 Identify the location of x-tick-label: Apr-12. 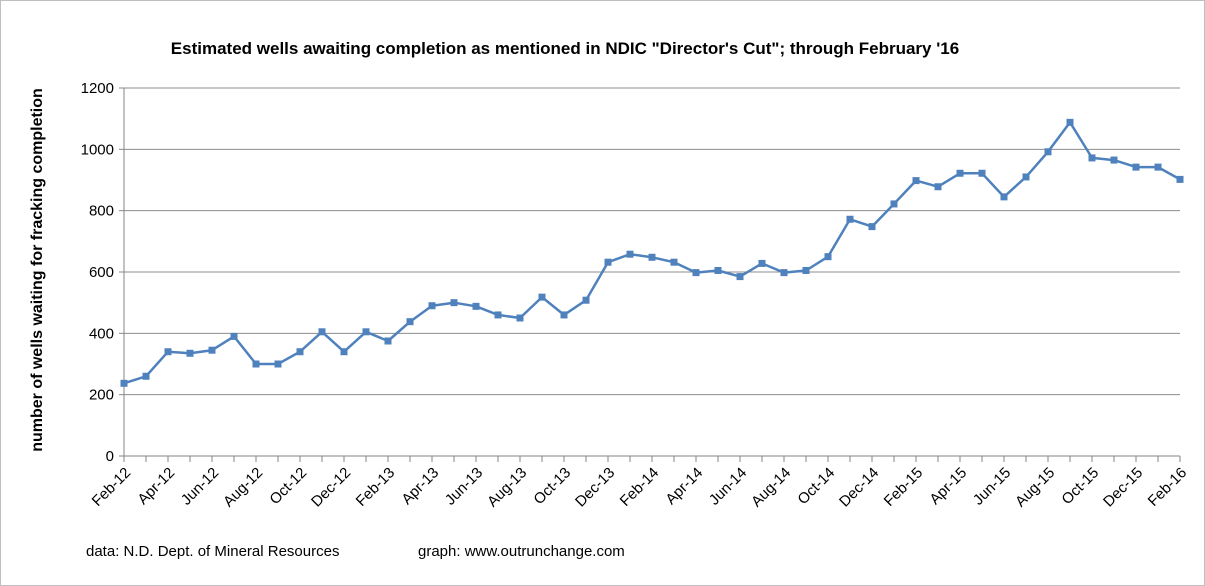
(156, 486).